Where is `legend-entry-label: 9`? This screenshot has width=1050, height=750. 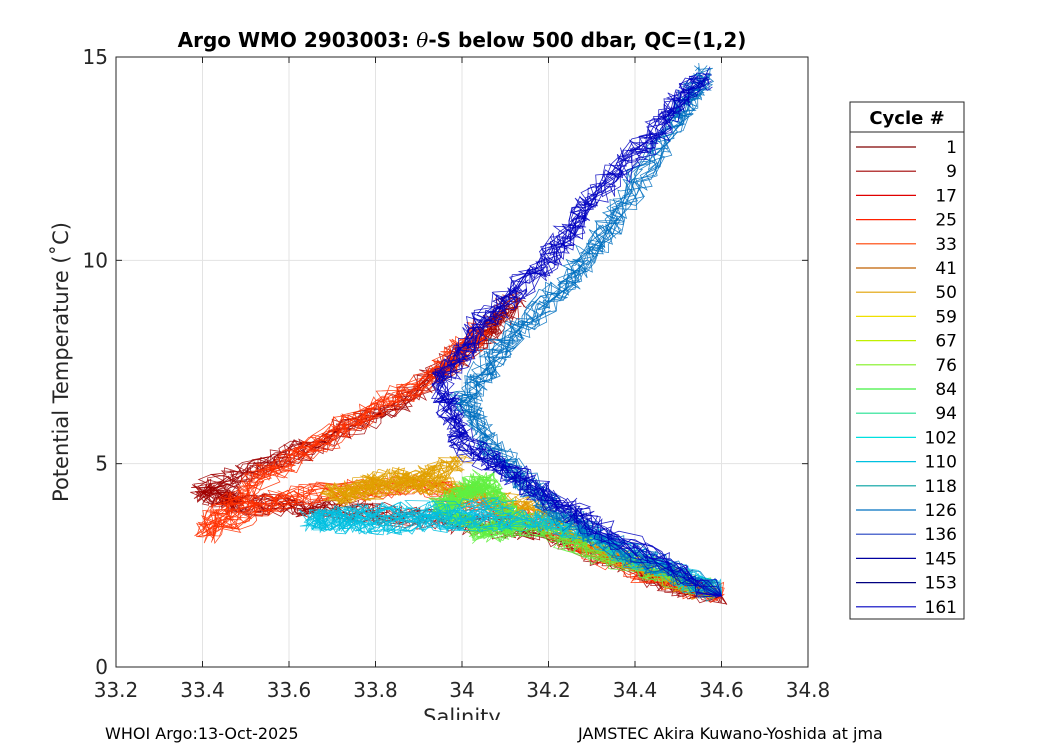 legend-entry-label: 9 is located at coordinates (951, 172).